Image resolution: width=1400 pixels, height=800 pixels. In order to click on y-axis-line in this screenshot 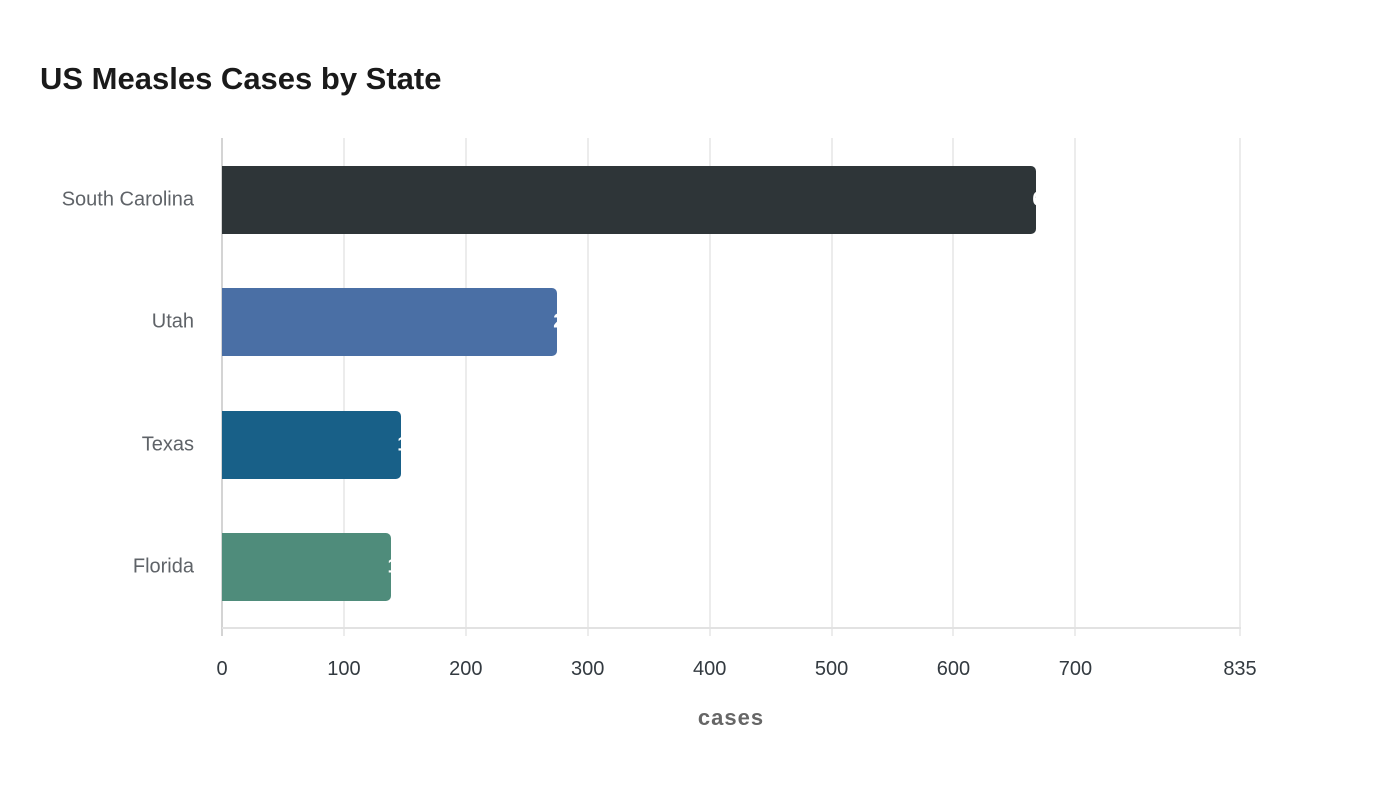, I will do `click(222, 387)`.